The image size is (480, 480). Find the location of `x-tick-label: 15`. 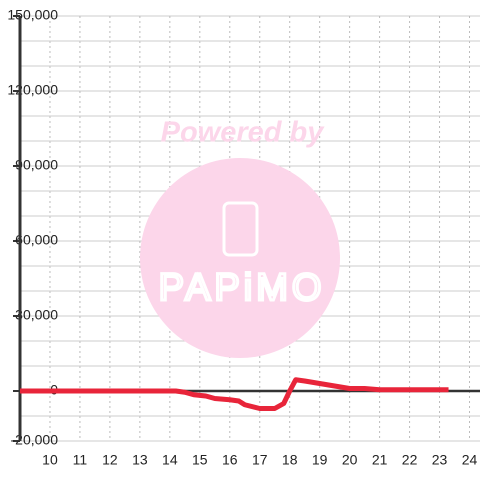

x-tick-label: 15 is located at coordinates (200, 460).